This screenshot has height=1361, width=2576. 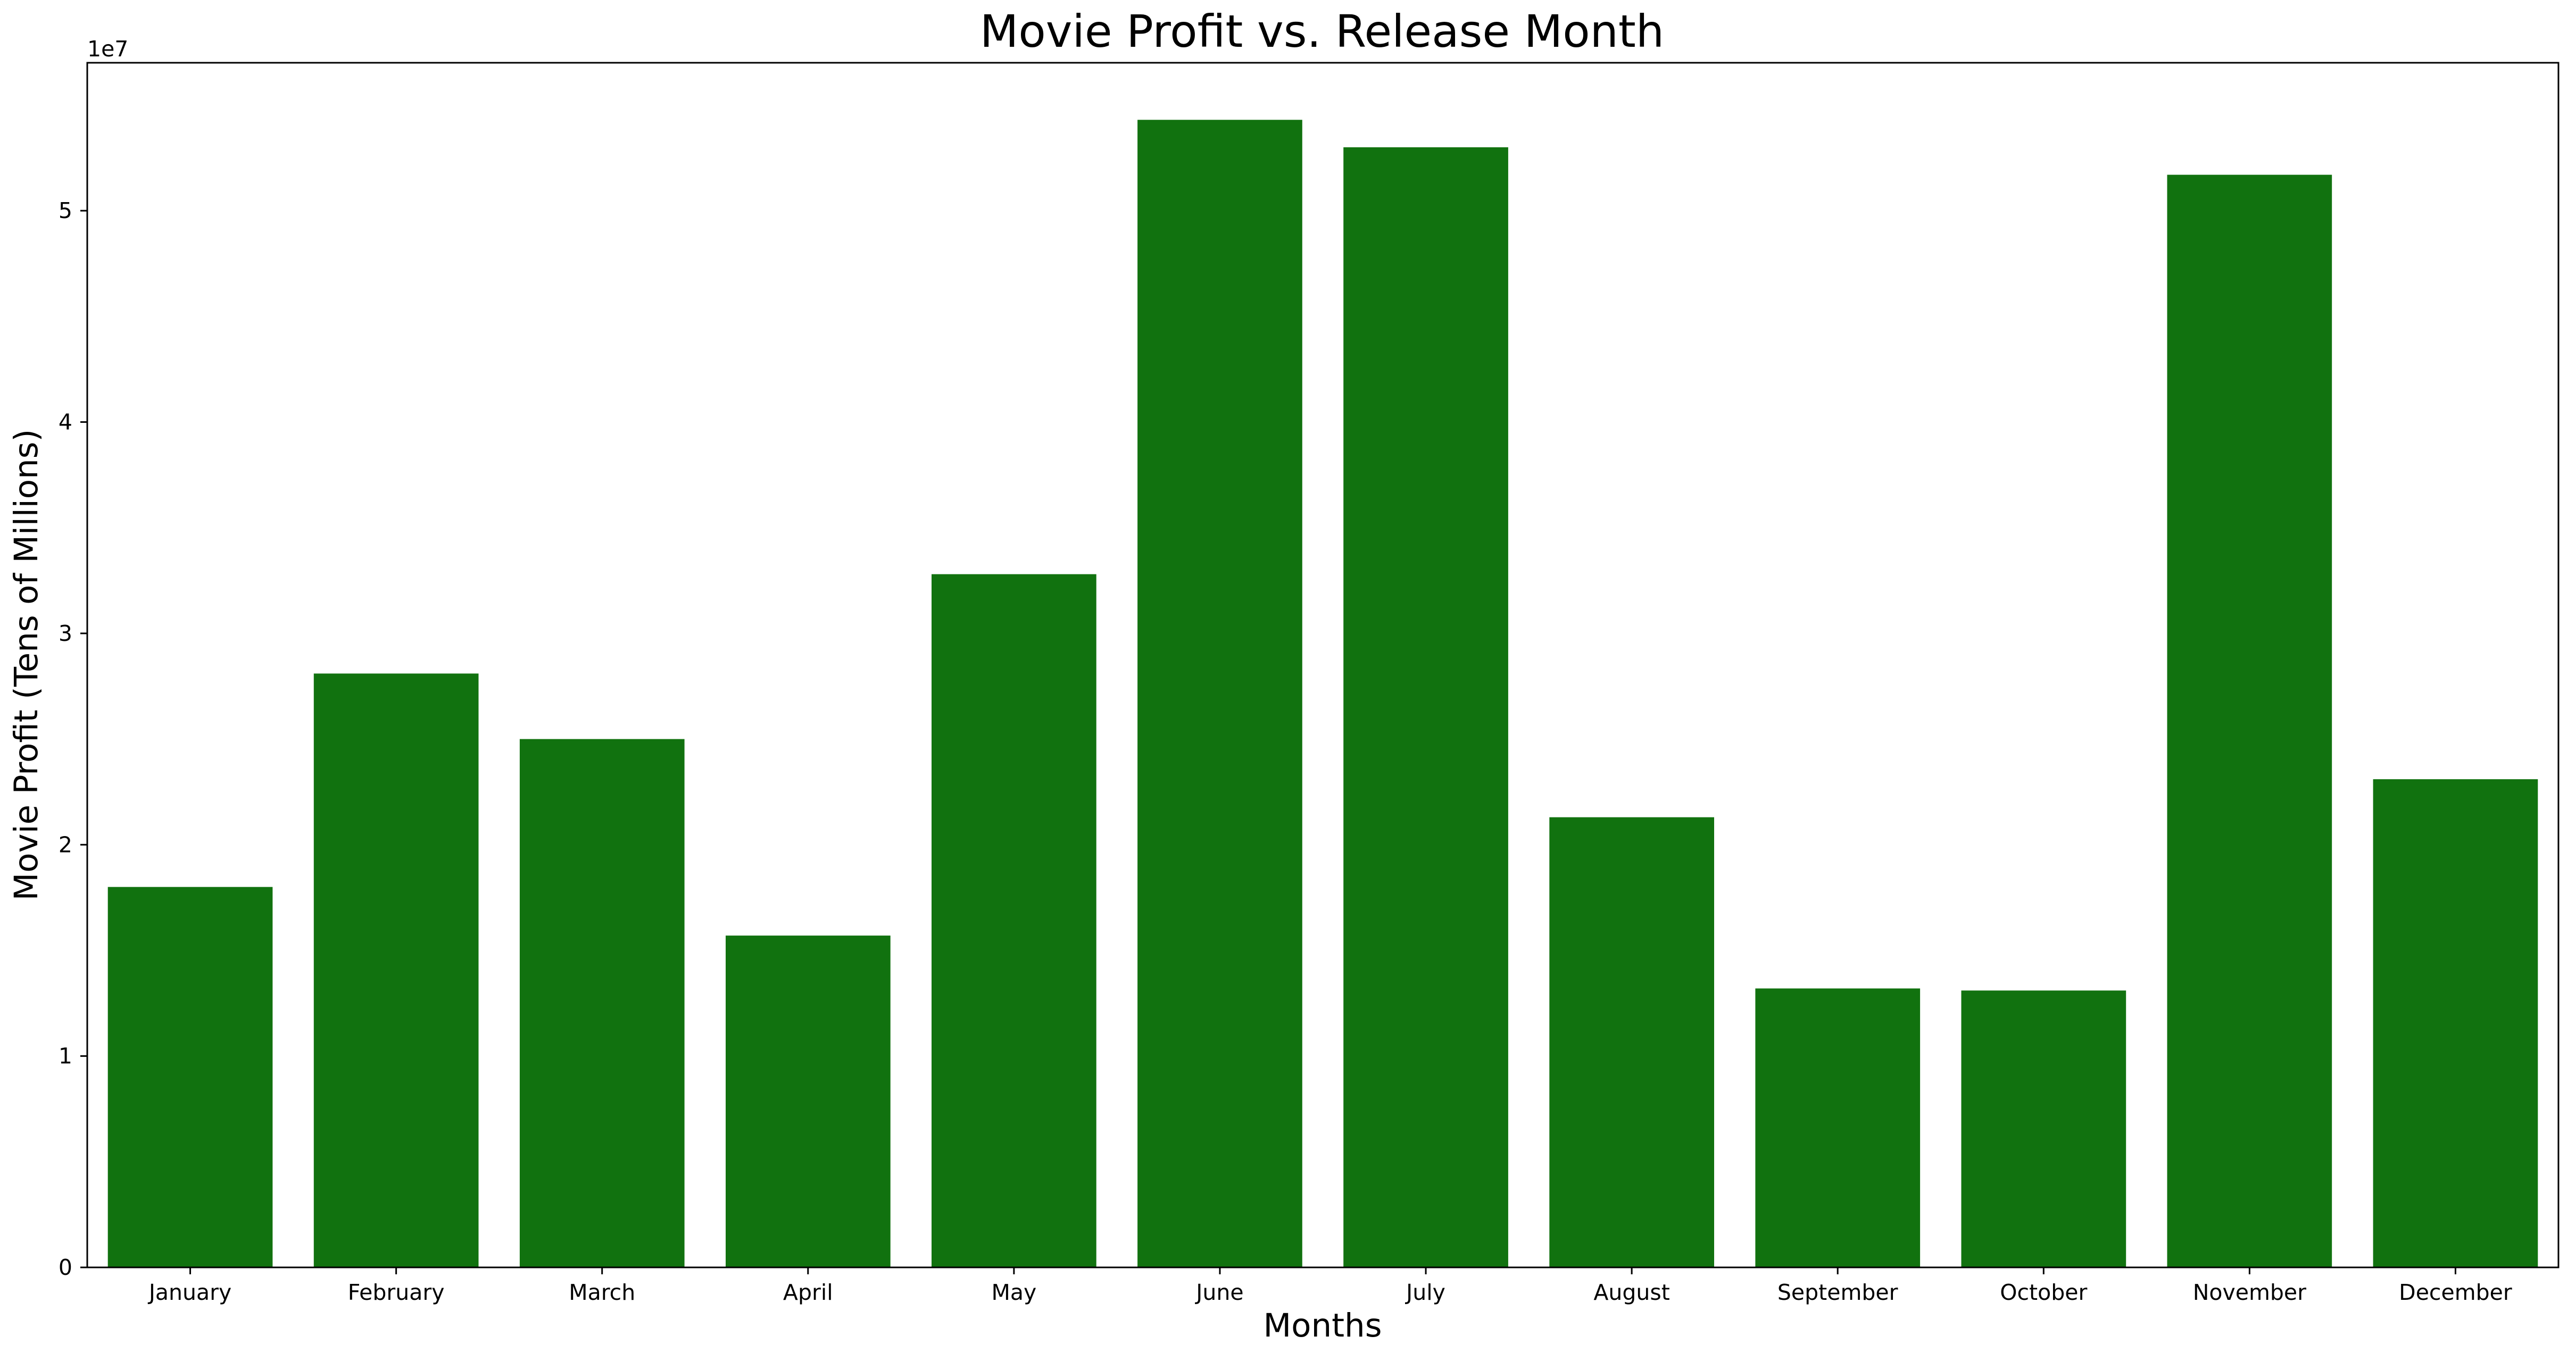 What do you see at coordinates (1631, 1292) in the screenshot?
I see `x-tick-label: August` at bounding box center [1631, 1292].